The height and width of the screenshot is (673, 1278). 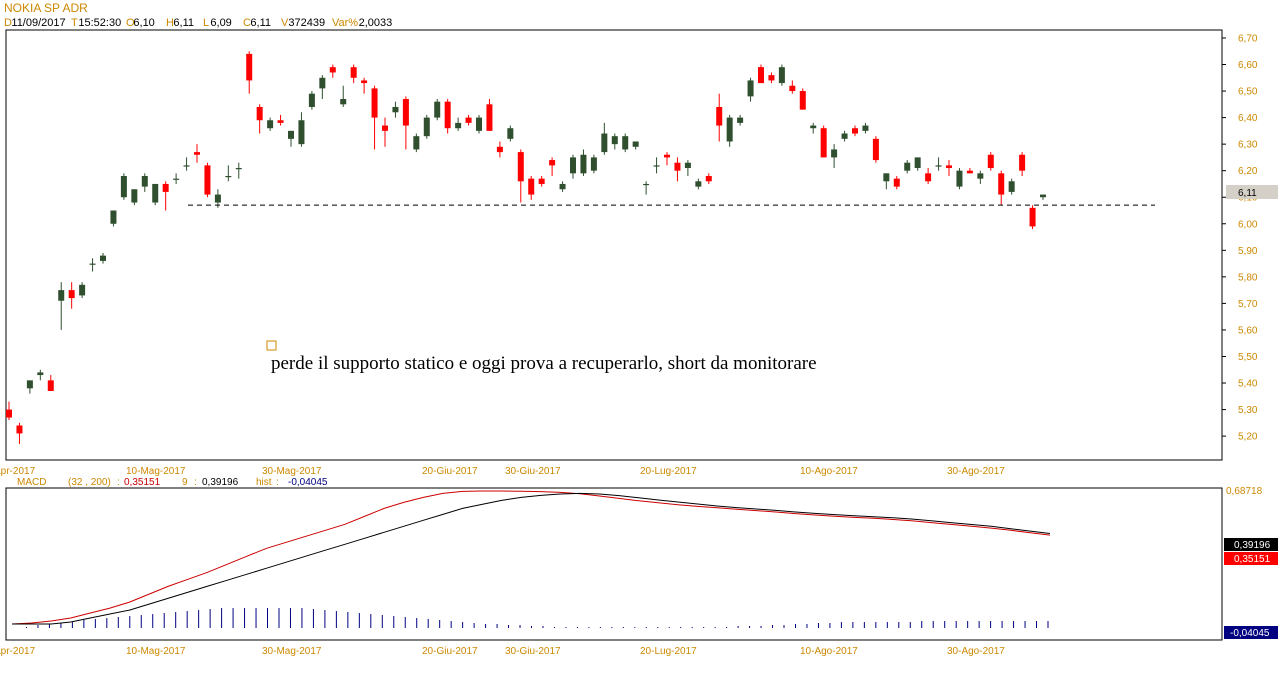 What do you see at coordinates (18, 651) in the screenshot?
I see `macd-x-tick-label: Apr-2017` at bounding box center [18, 651].